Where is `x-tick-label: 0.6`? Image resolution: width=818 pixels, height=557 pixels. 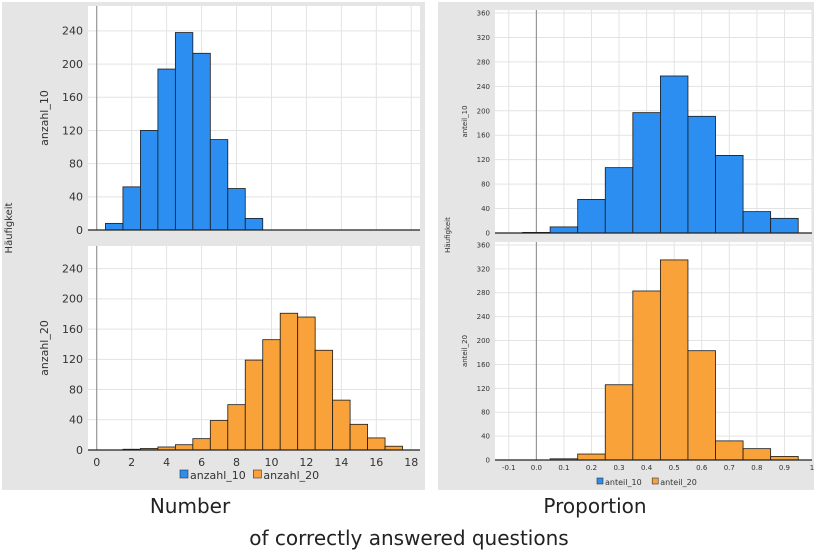
x-tick-label: 0.6 is located at coordinates (702, 468).